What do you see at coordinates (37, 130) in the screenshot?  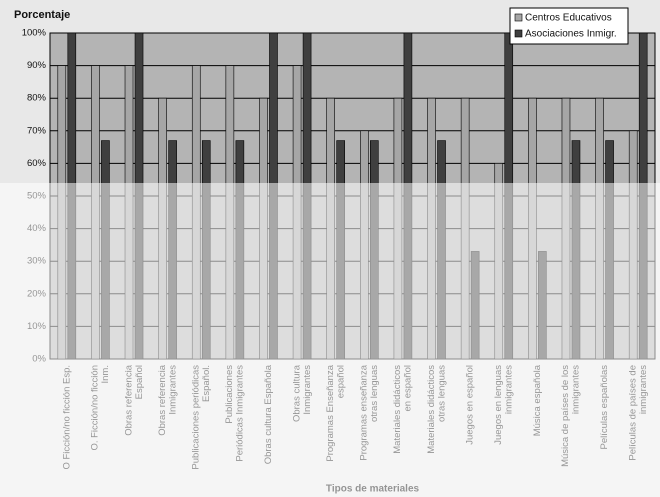 I see `y-tick-label: 70%` at bounding box center [37, 130].